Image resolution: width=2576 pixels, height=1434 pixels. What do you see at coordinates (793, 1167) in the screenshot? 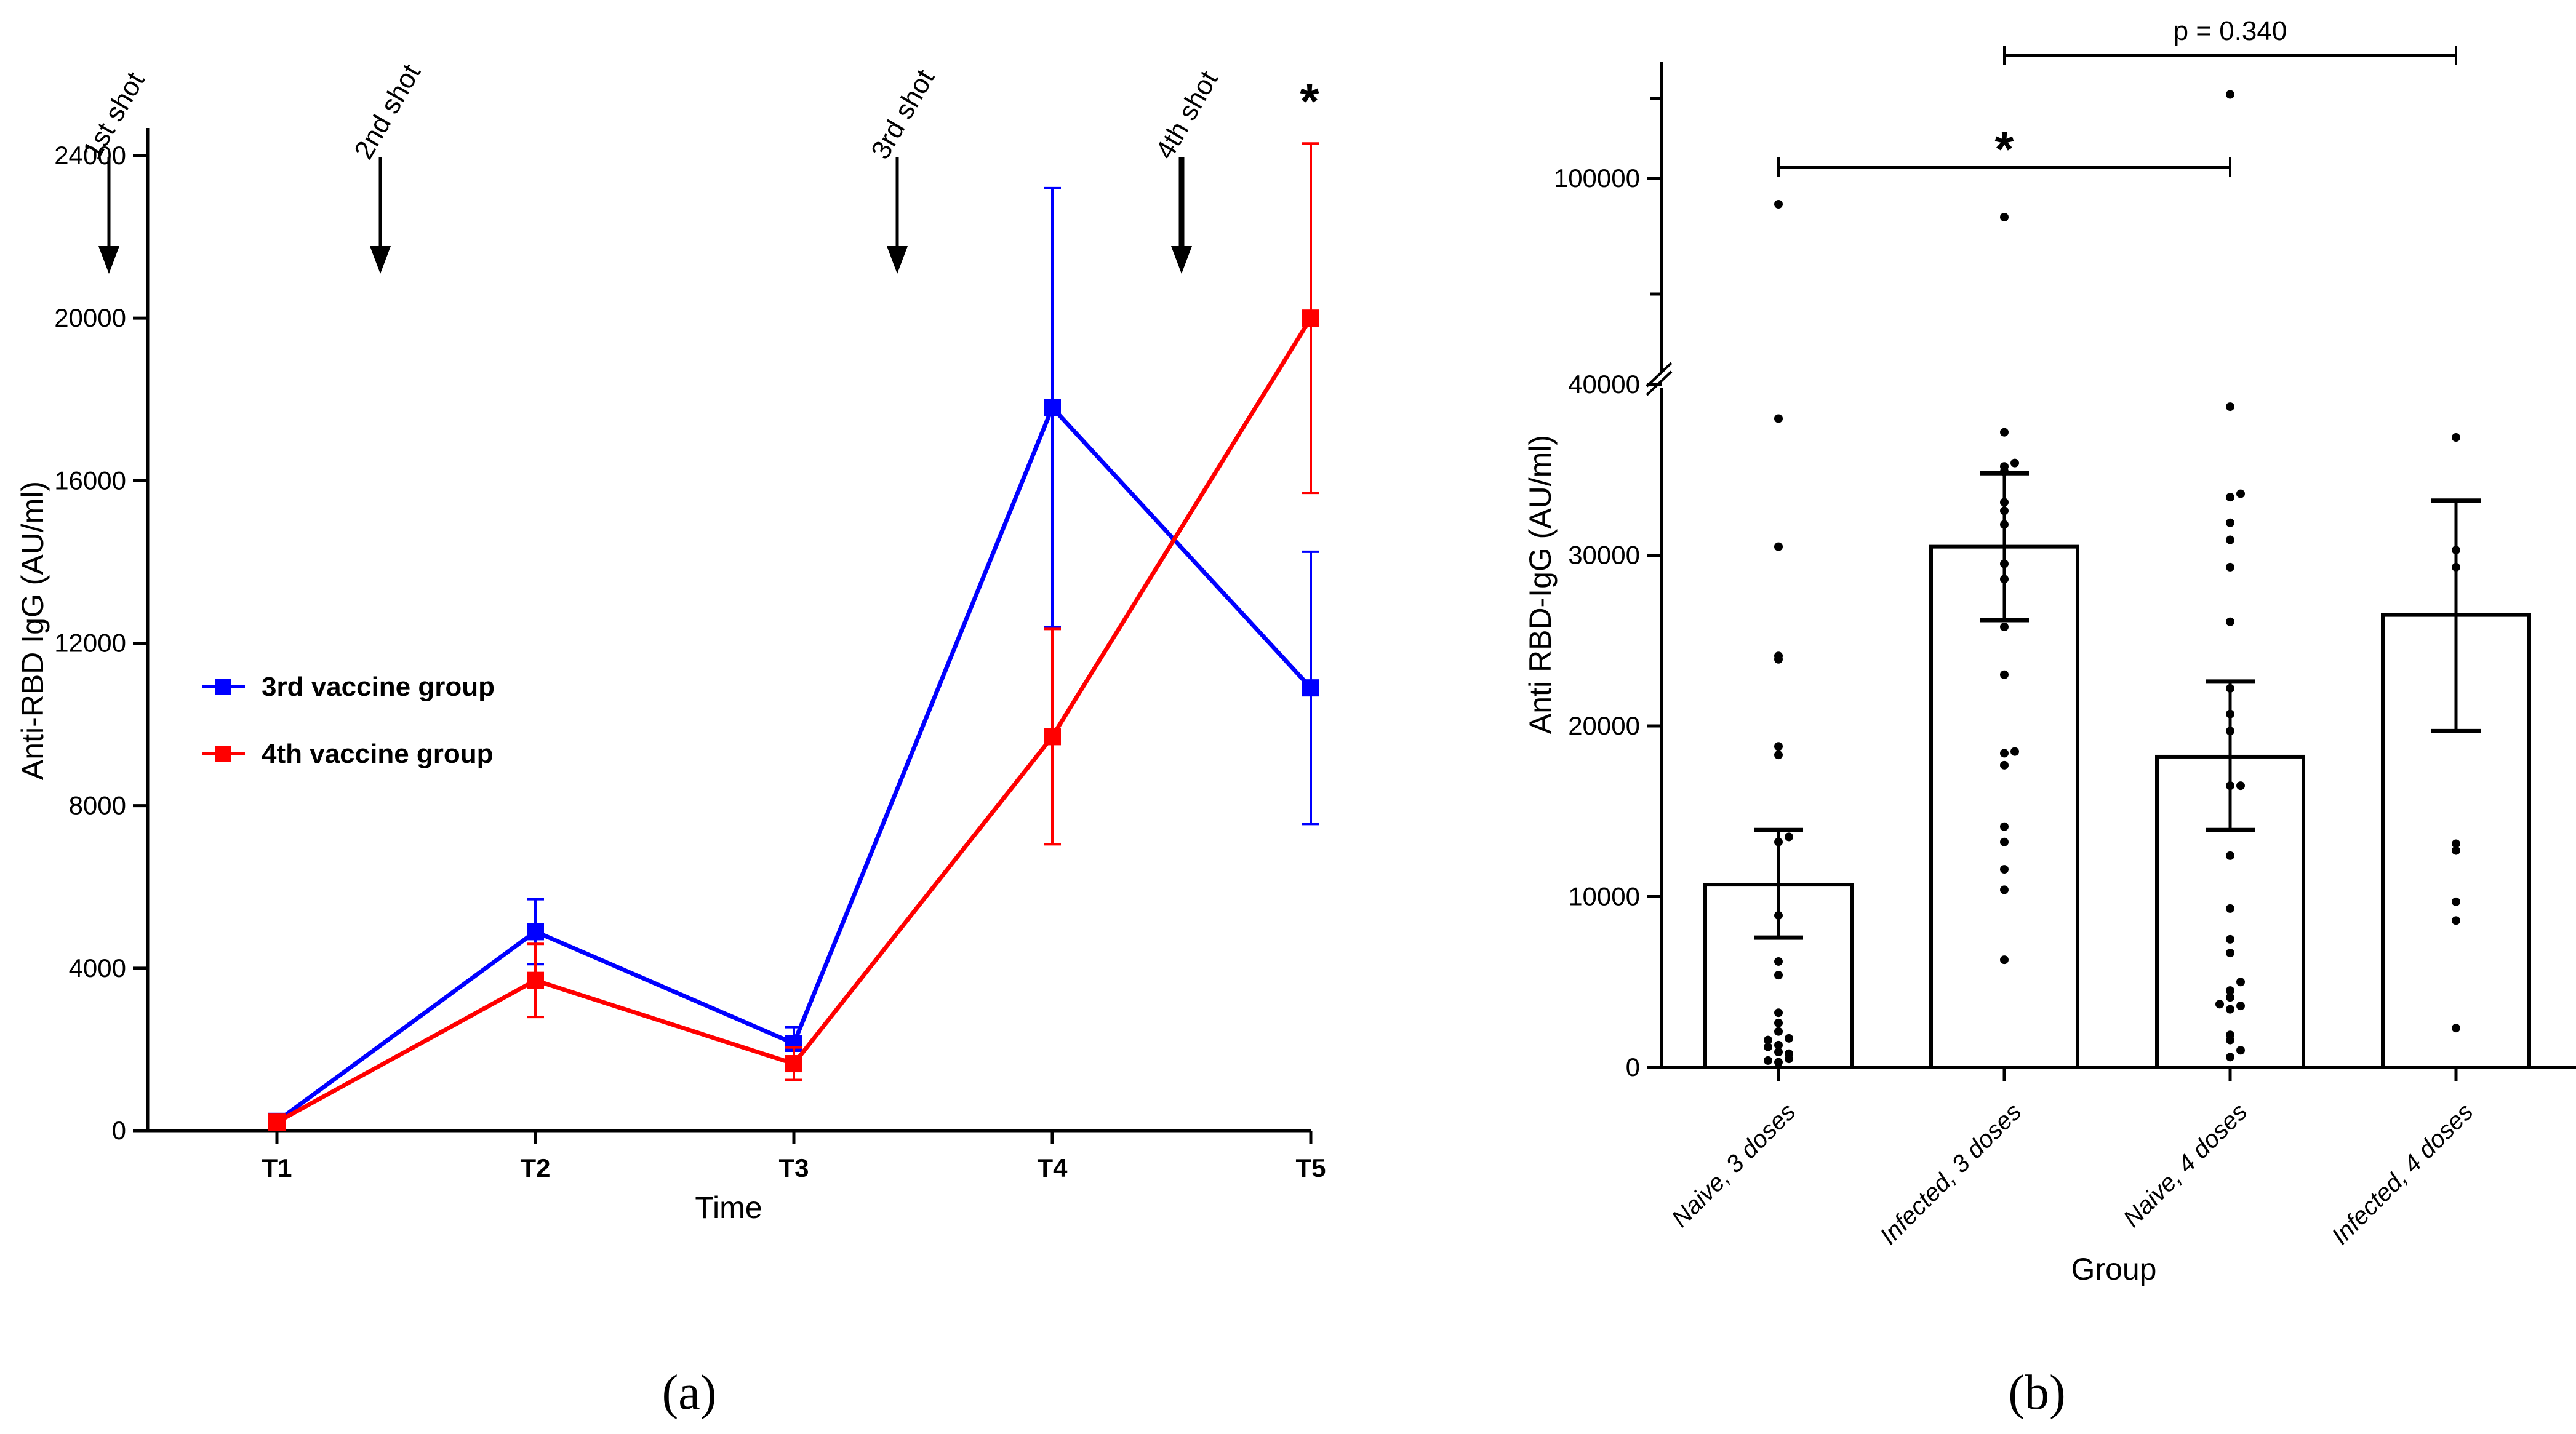
I see `panel-a-x-tick-label: T3` at bounding box center [793, 1167].